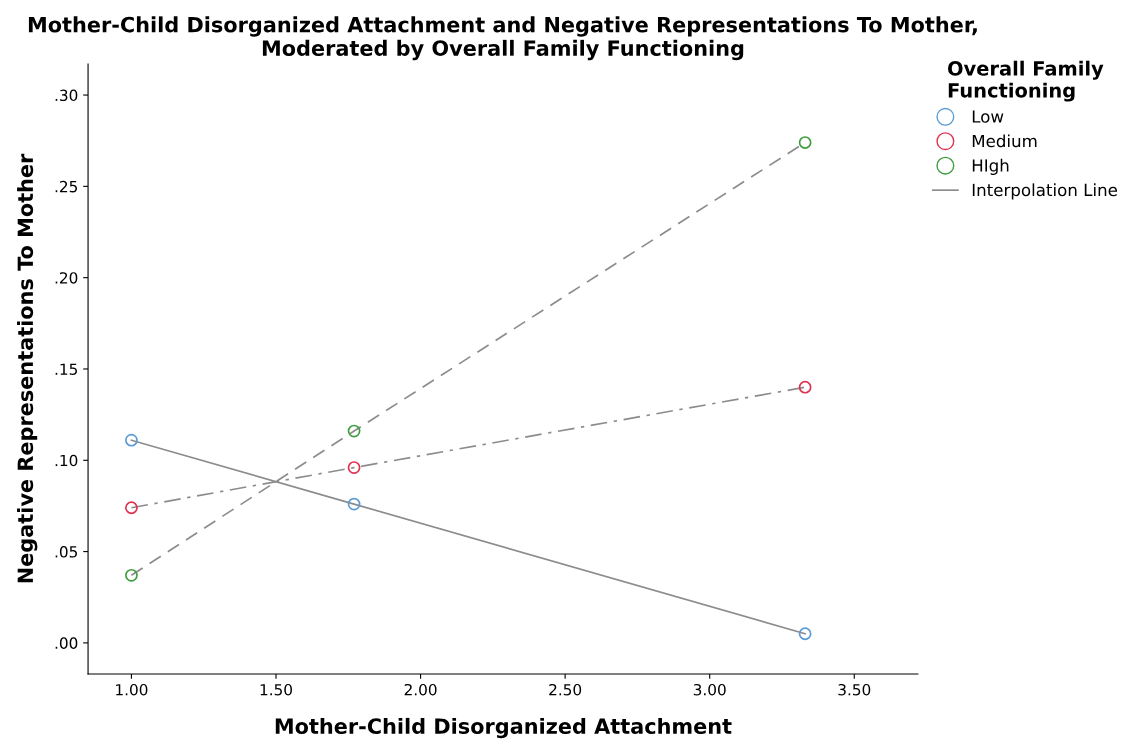 The image size is (1129, 753). I want to click on y-tick-label: .05, so click(66, 552).